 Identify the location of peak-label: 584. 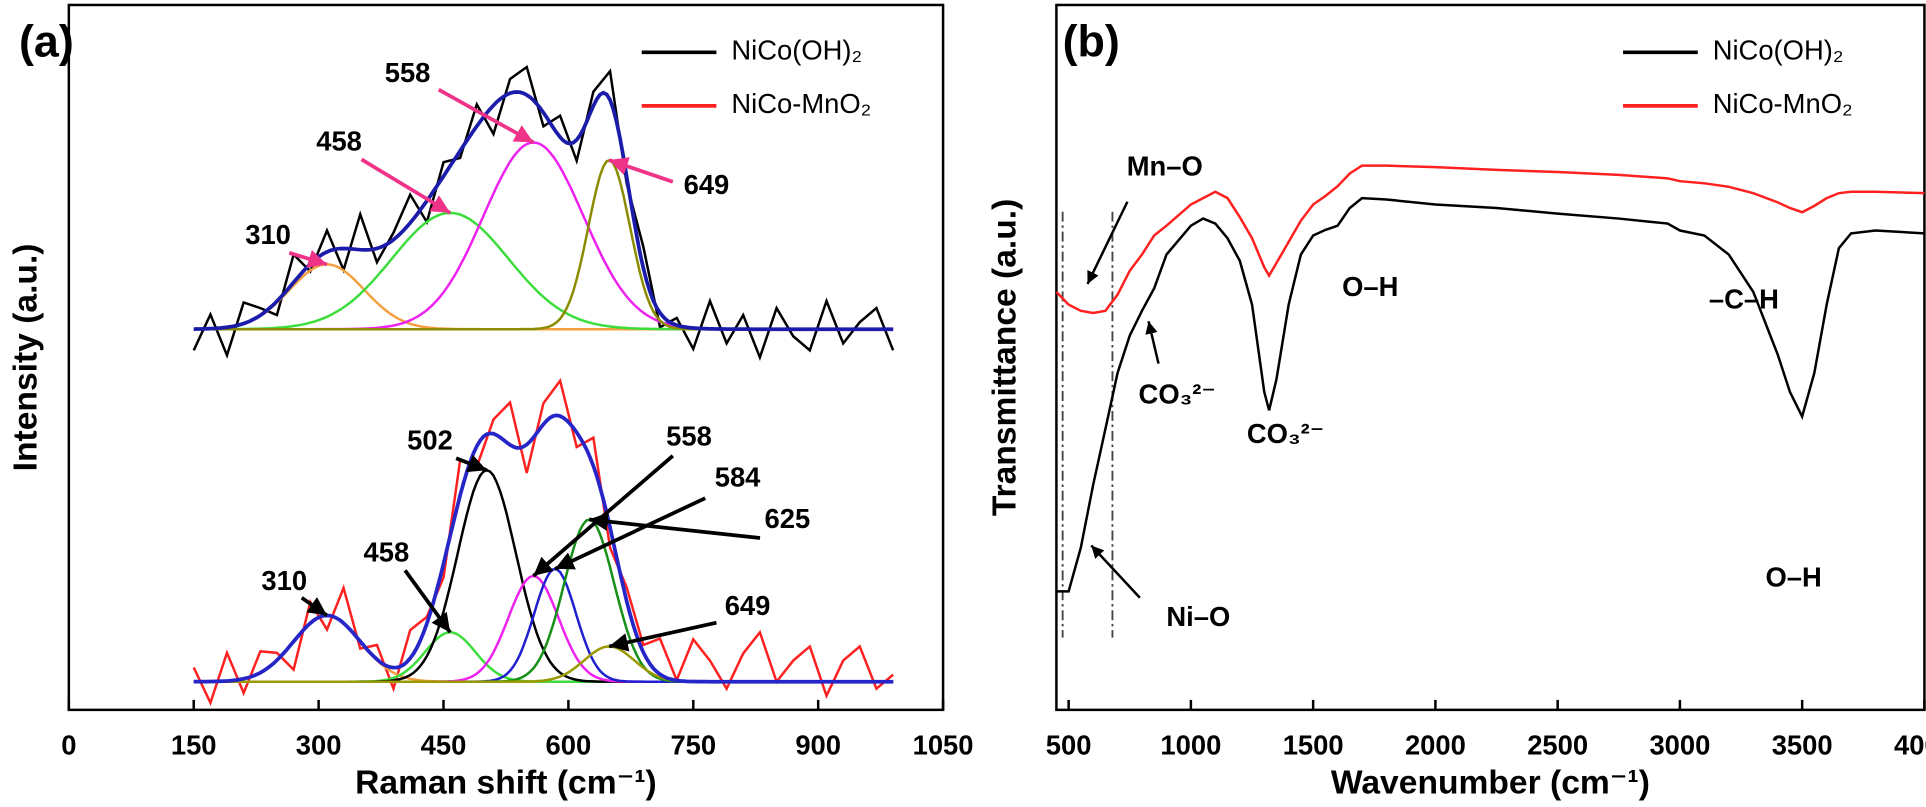
(738, 477).